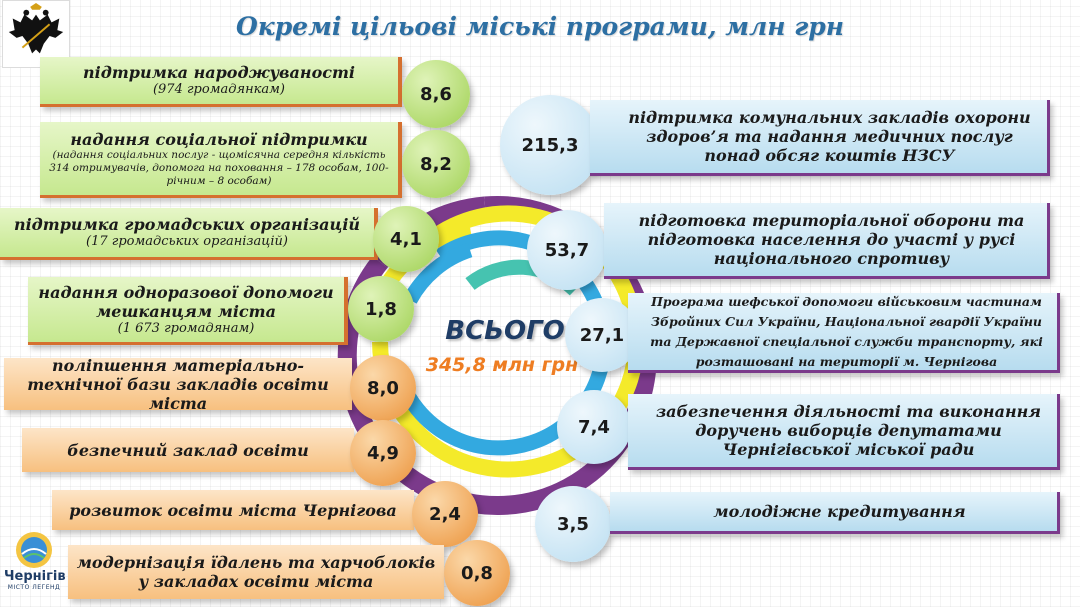 The width and height of the screenshot is (1080, 607). I want to click on program-value-left-1: 8,6, so click(436, 94).